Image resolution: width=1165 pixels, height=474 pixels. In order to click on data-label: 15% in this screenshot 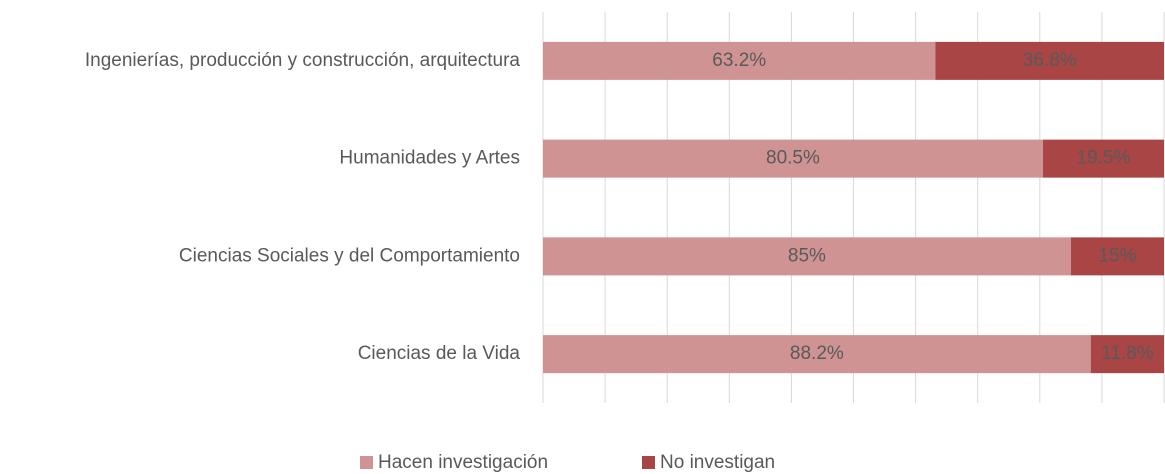, I will do `click(1117, 255)`.